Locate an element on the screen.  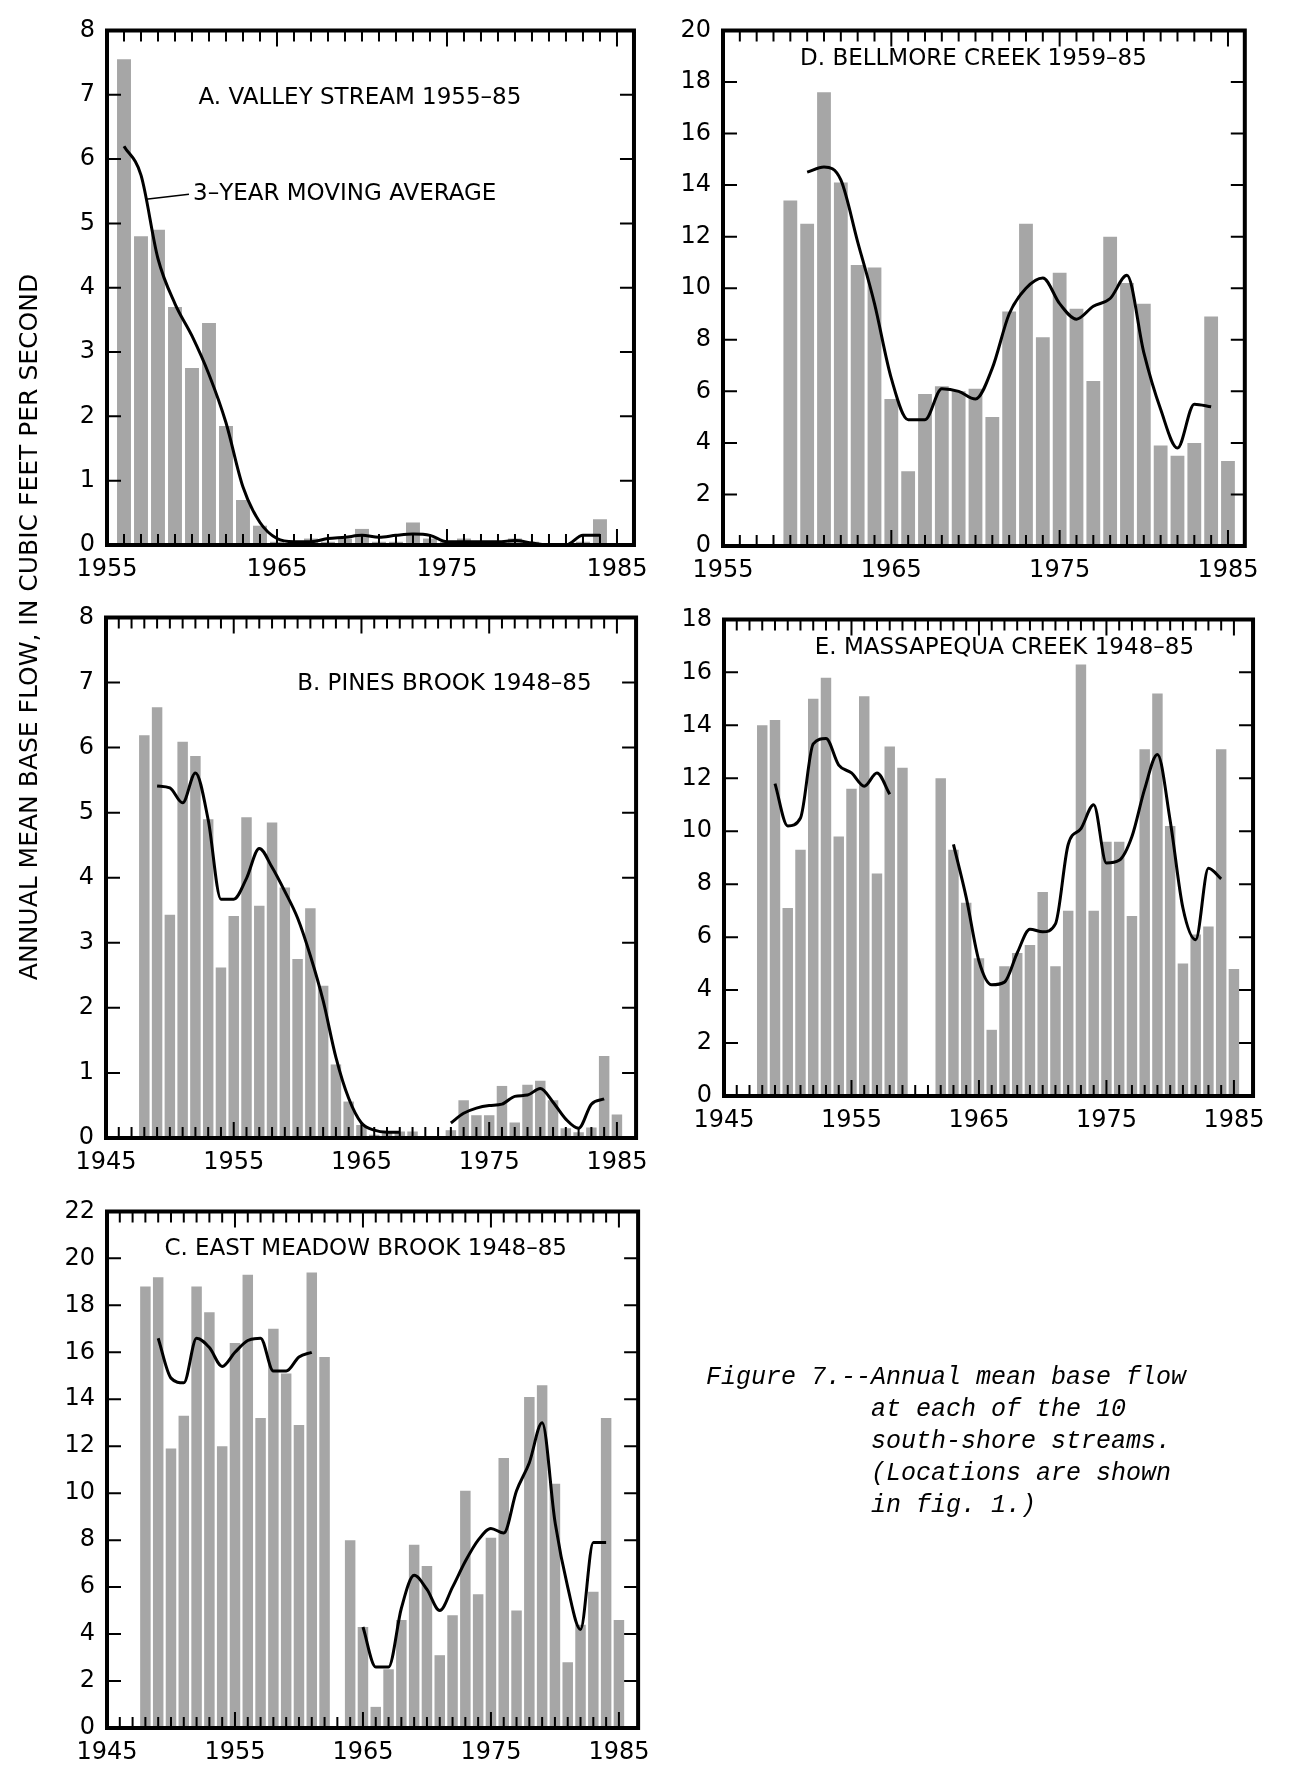
text: A. VALLEY STREAM 1955–85 is located at coordinates (360, 96).